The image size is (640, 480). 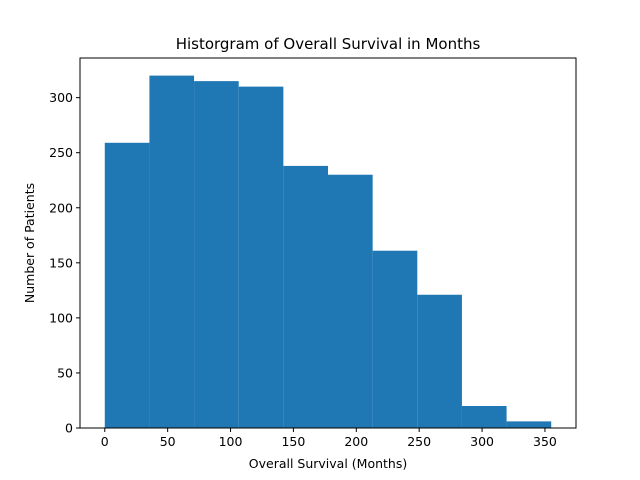 What do you see at coordinates (231, 441) in the screenshot?
I see `x-tick-label: 100` at bounding box center [231, 441].